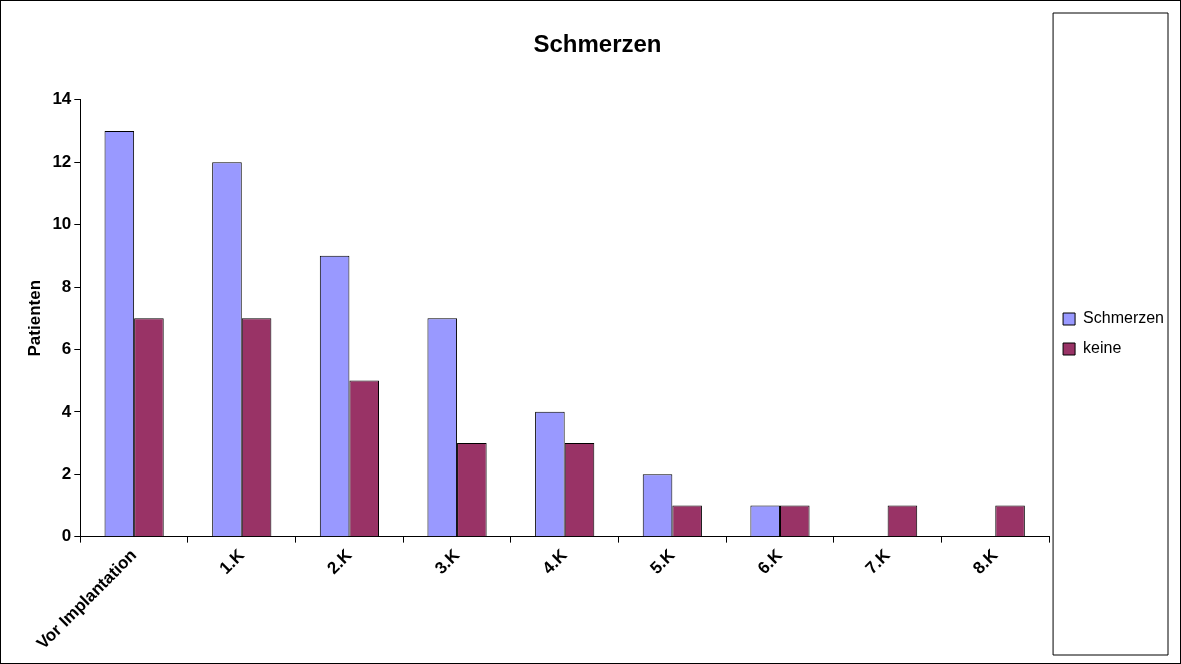  What do you see at coordinates (597, 44) in the screenshot?
I see `chart-title: Schmerzen` at bounding box center [597, 44].